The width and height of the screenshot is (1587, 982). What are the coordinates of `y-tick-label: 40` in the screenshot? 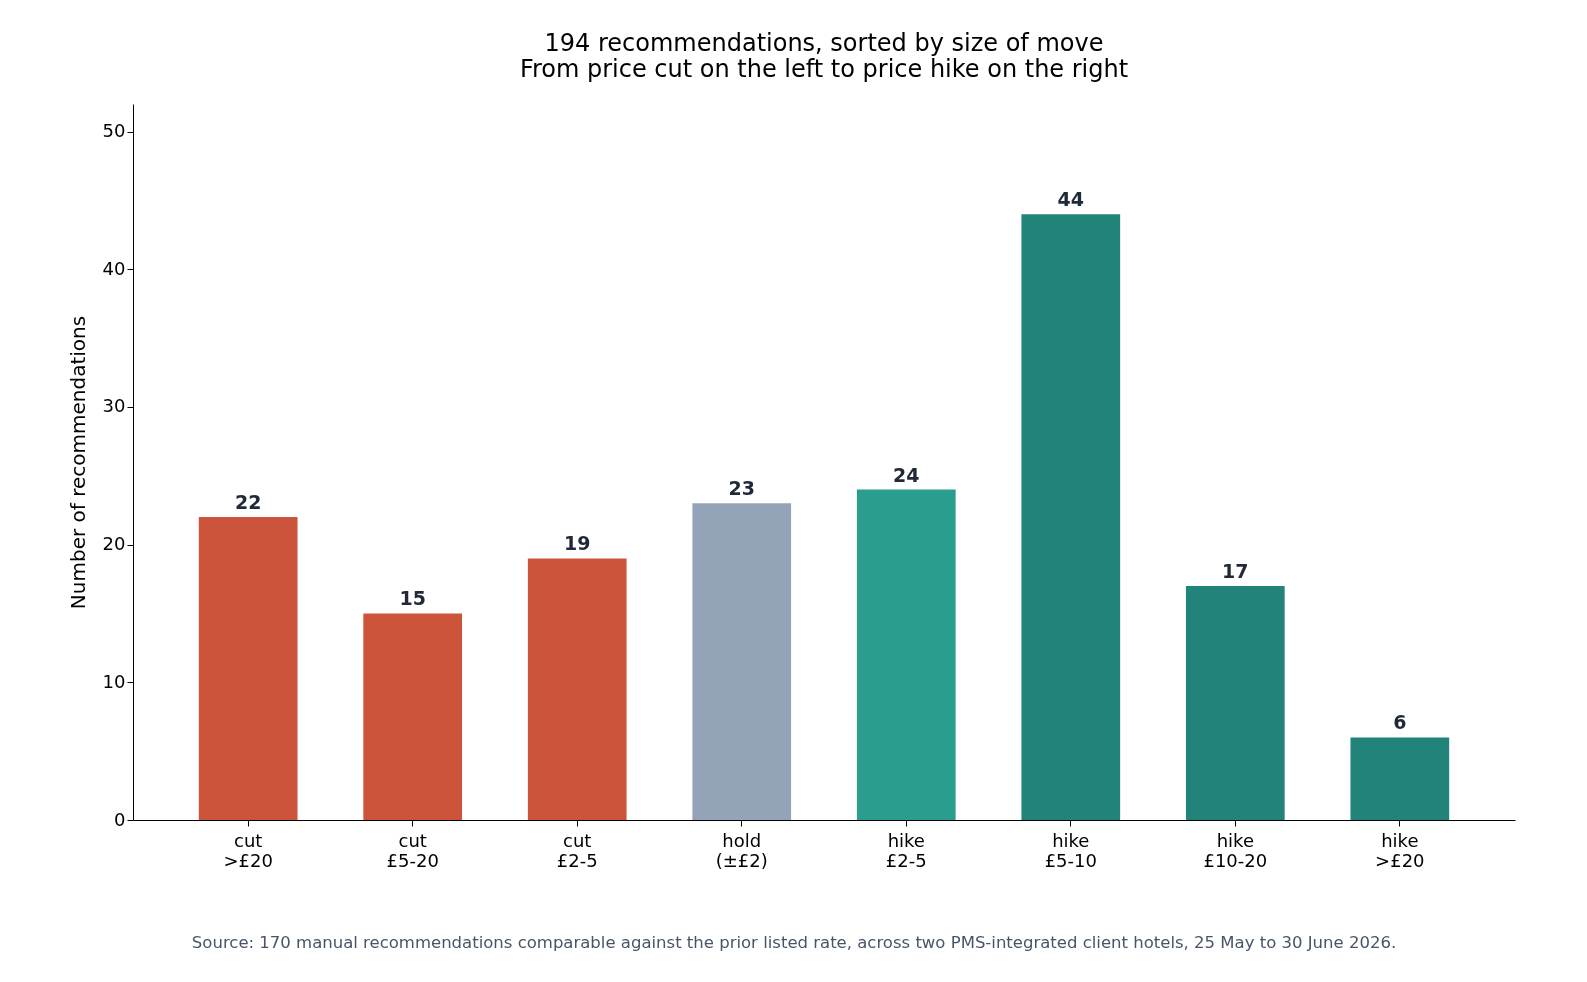 It's located at (114, 268).